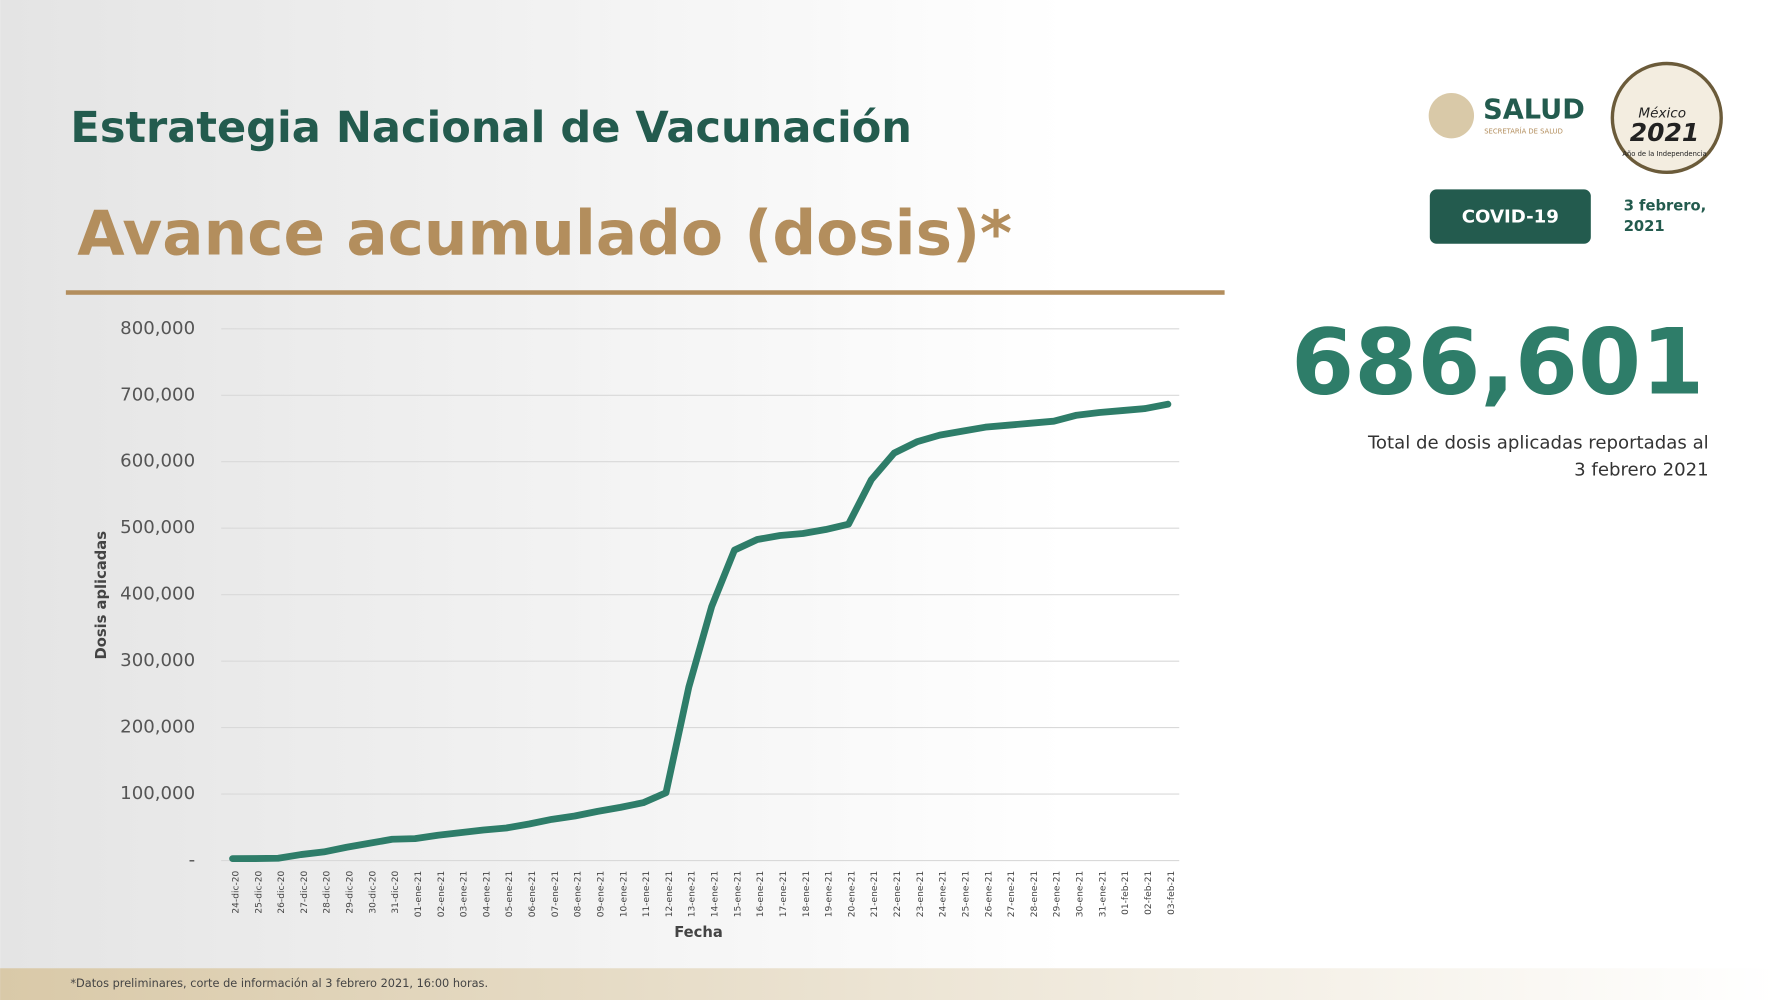 The height and width of the screenshot is (1000, 1778). What do you see at coordinates (944, 894) in the screenshot?
I see `x-tick-label: 24-ene-21` at bounding box center [944, 894].